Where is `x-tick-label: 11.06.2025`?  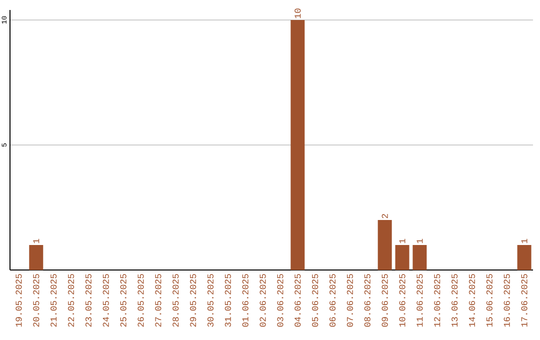
x-tick-label: 11.06.2025 is located at coordinates (419, 300).